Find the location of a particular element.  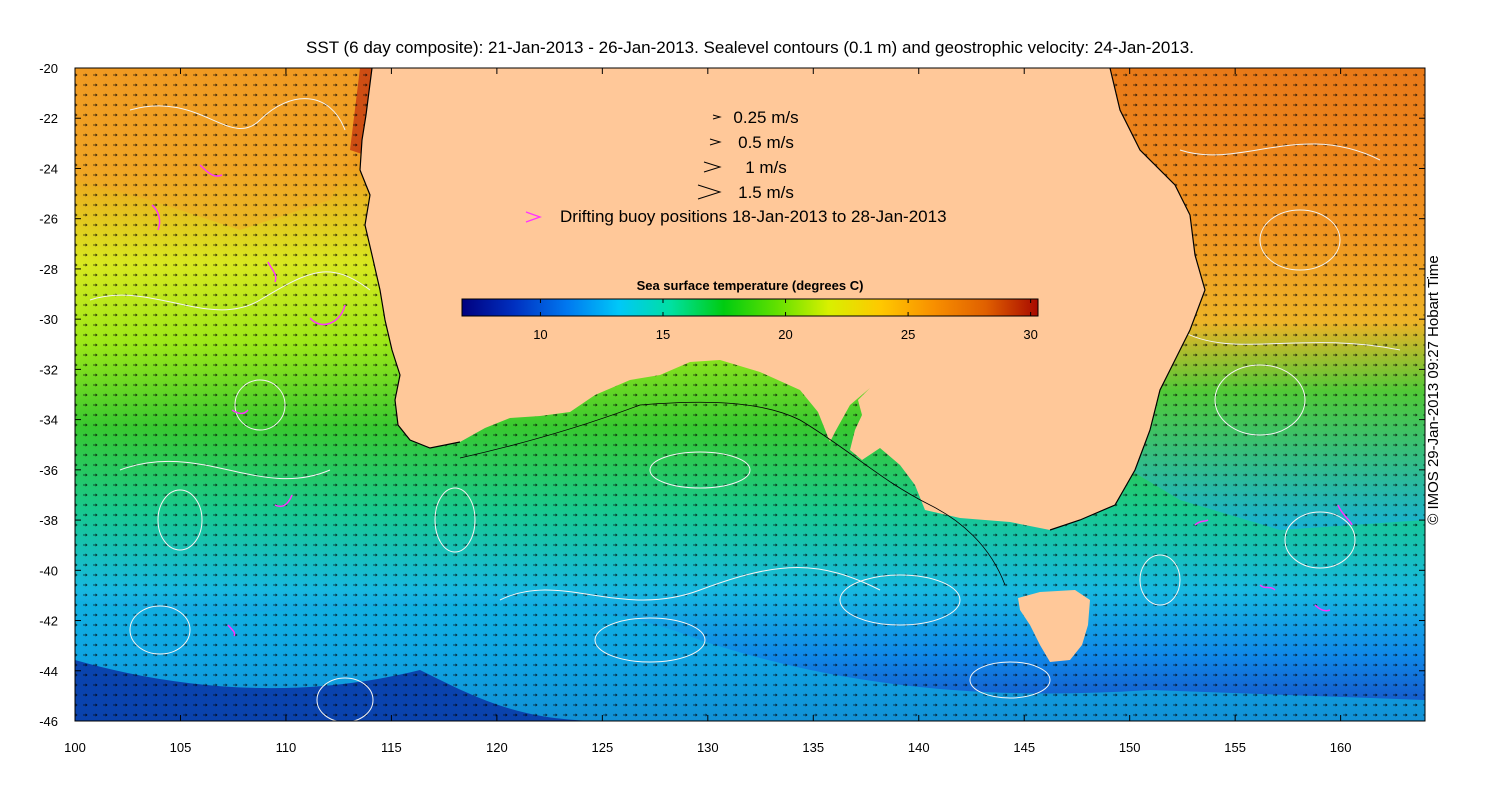

y-tick-label: -32 is located at coordinates (48, 369).